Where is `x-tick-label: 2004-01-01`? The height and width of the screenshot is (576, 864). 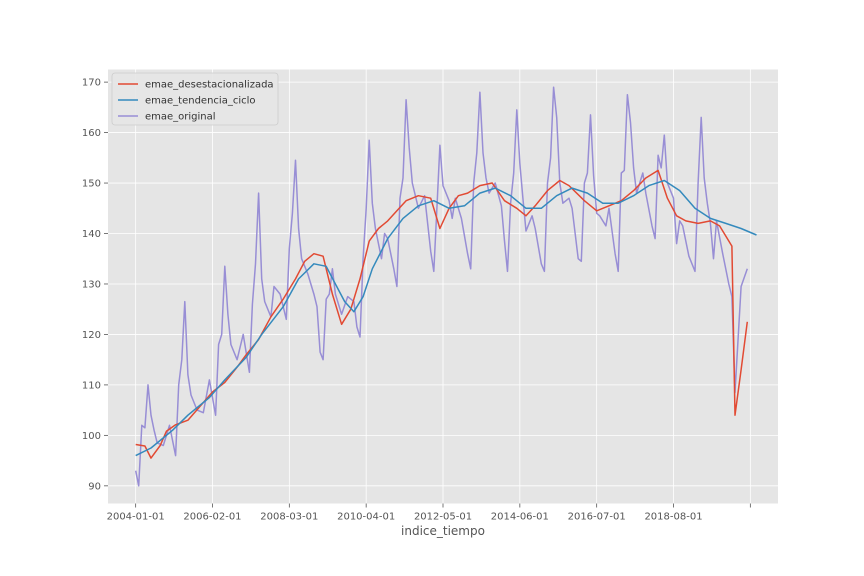 x-tick-label: 2004-01-01 is located at coordinates (136, 517).